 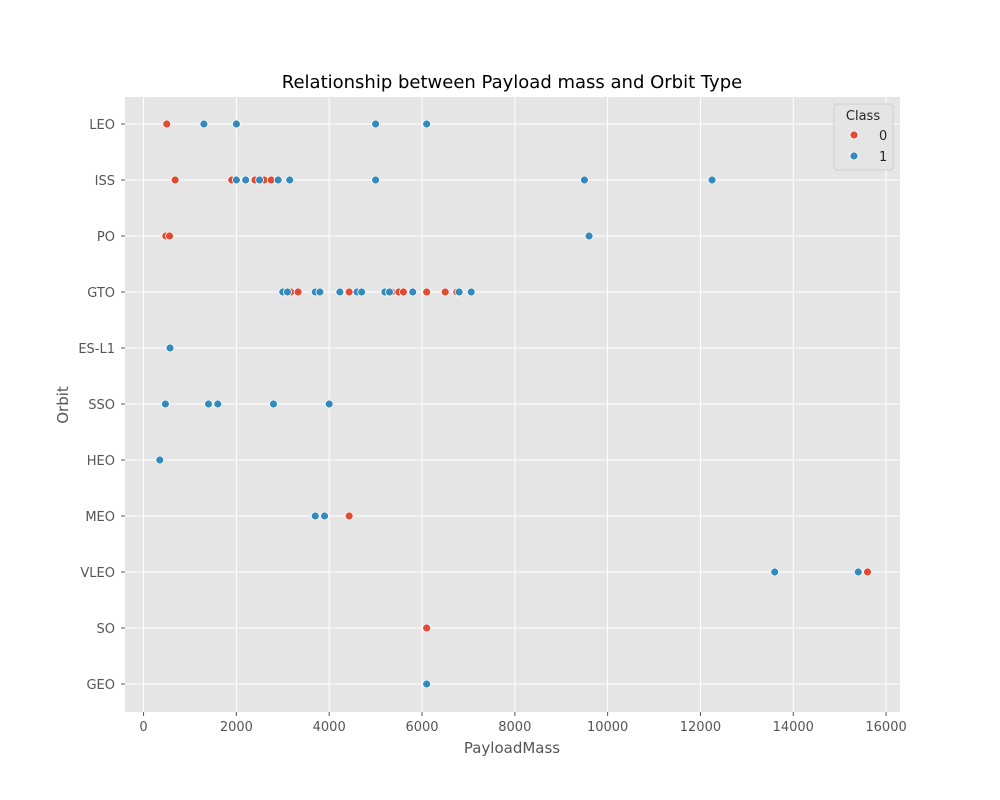 I want to click on y-tick-label: PO, so click(x=106, y=237).